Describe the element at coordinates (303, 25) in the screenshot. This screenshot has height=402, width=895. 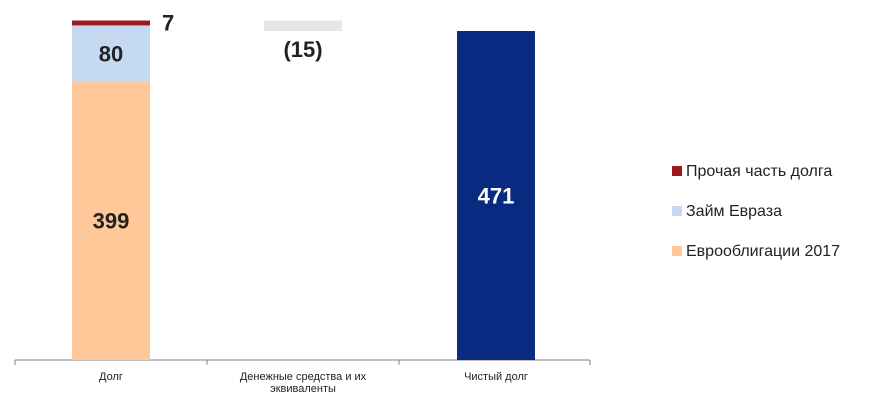
I see `bar-cash-step` at that location.